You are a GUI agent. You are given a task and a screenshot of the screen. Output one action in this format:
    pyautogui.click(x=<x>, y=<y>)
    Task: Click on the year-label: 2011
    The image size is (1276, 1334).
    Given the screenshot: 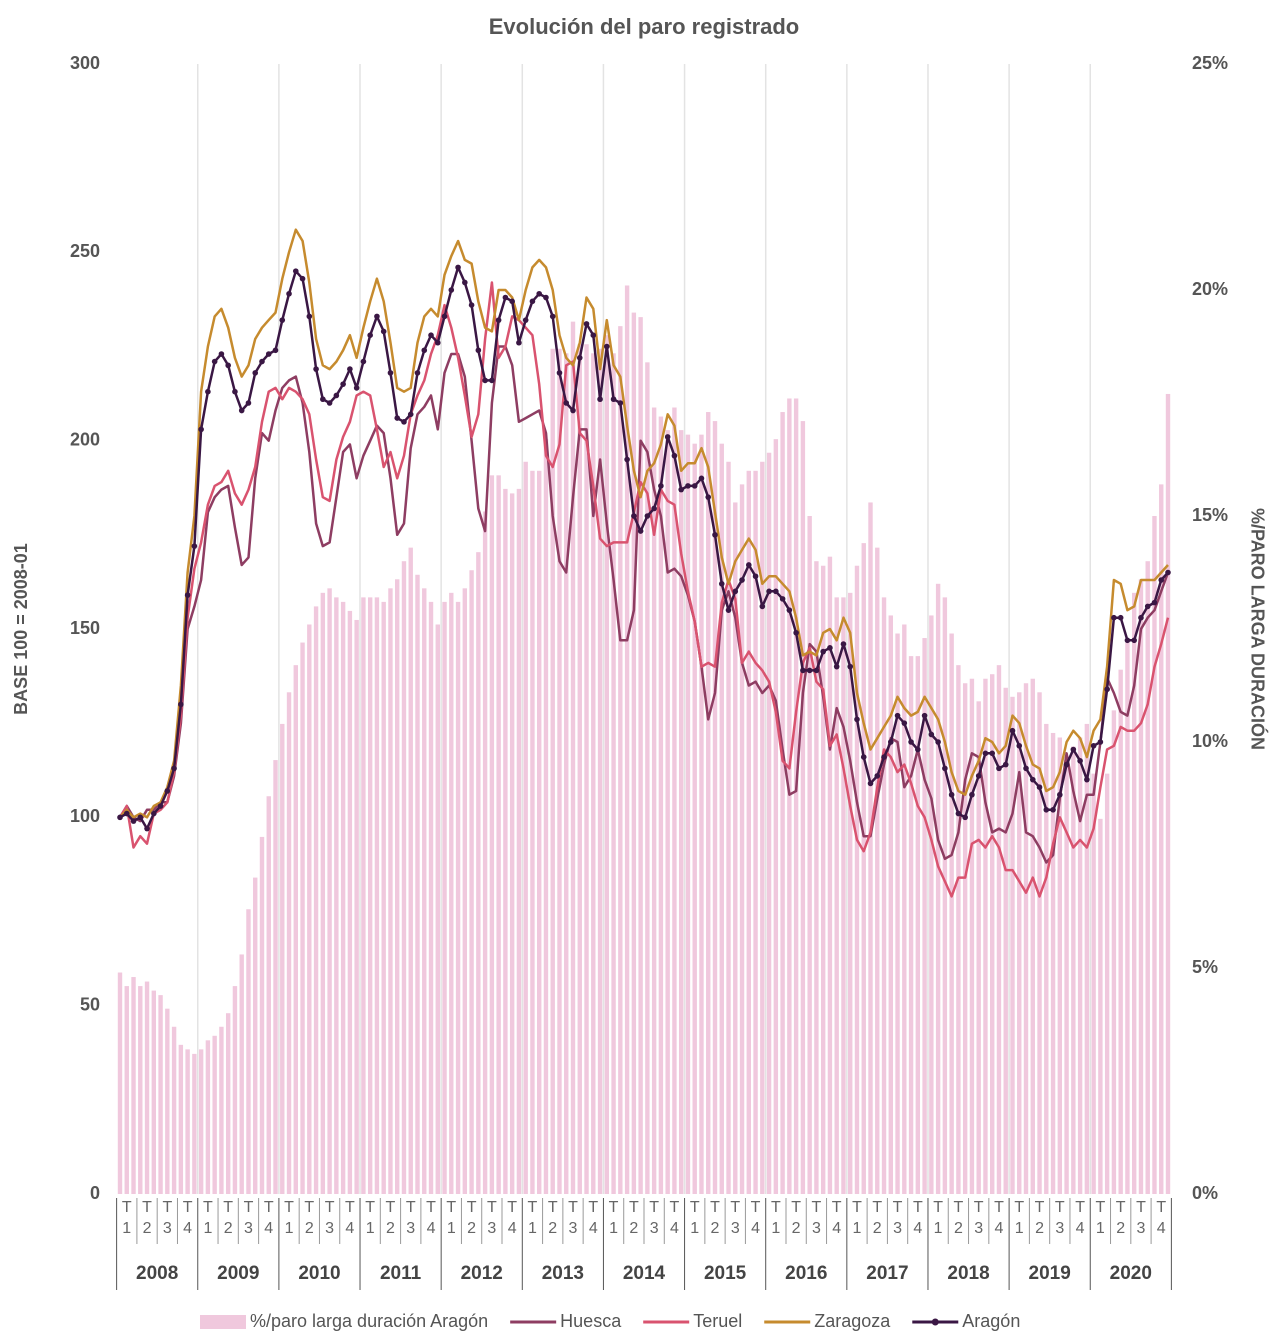 What is the action you would take?
    pyautogui.click(x=401, y=1273)
    